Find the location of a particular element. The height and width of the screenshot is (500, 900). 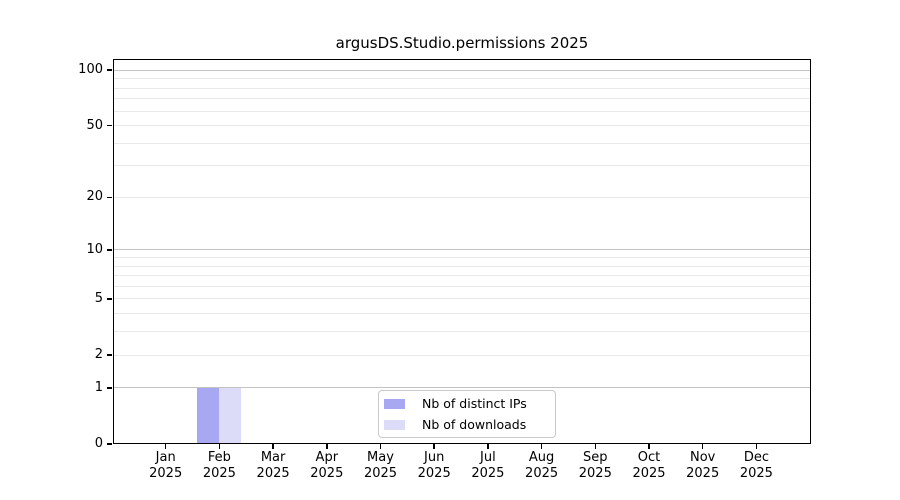

x-tick-month: Nov is located at coordinates (703, 457).